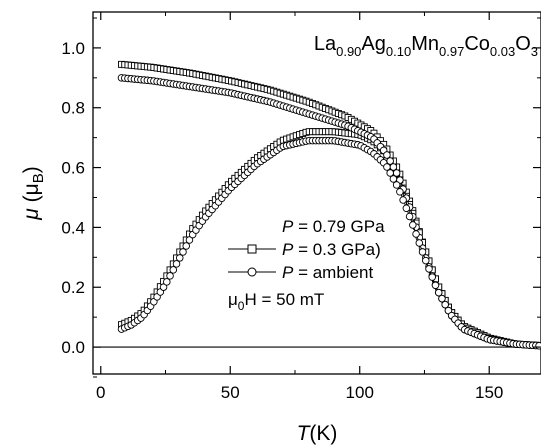 This screenshot has width=541, height=446. Describe the element at coordinates (73, 287) in the screenshot. I see `y-tick-label: 0.2` at that location.